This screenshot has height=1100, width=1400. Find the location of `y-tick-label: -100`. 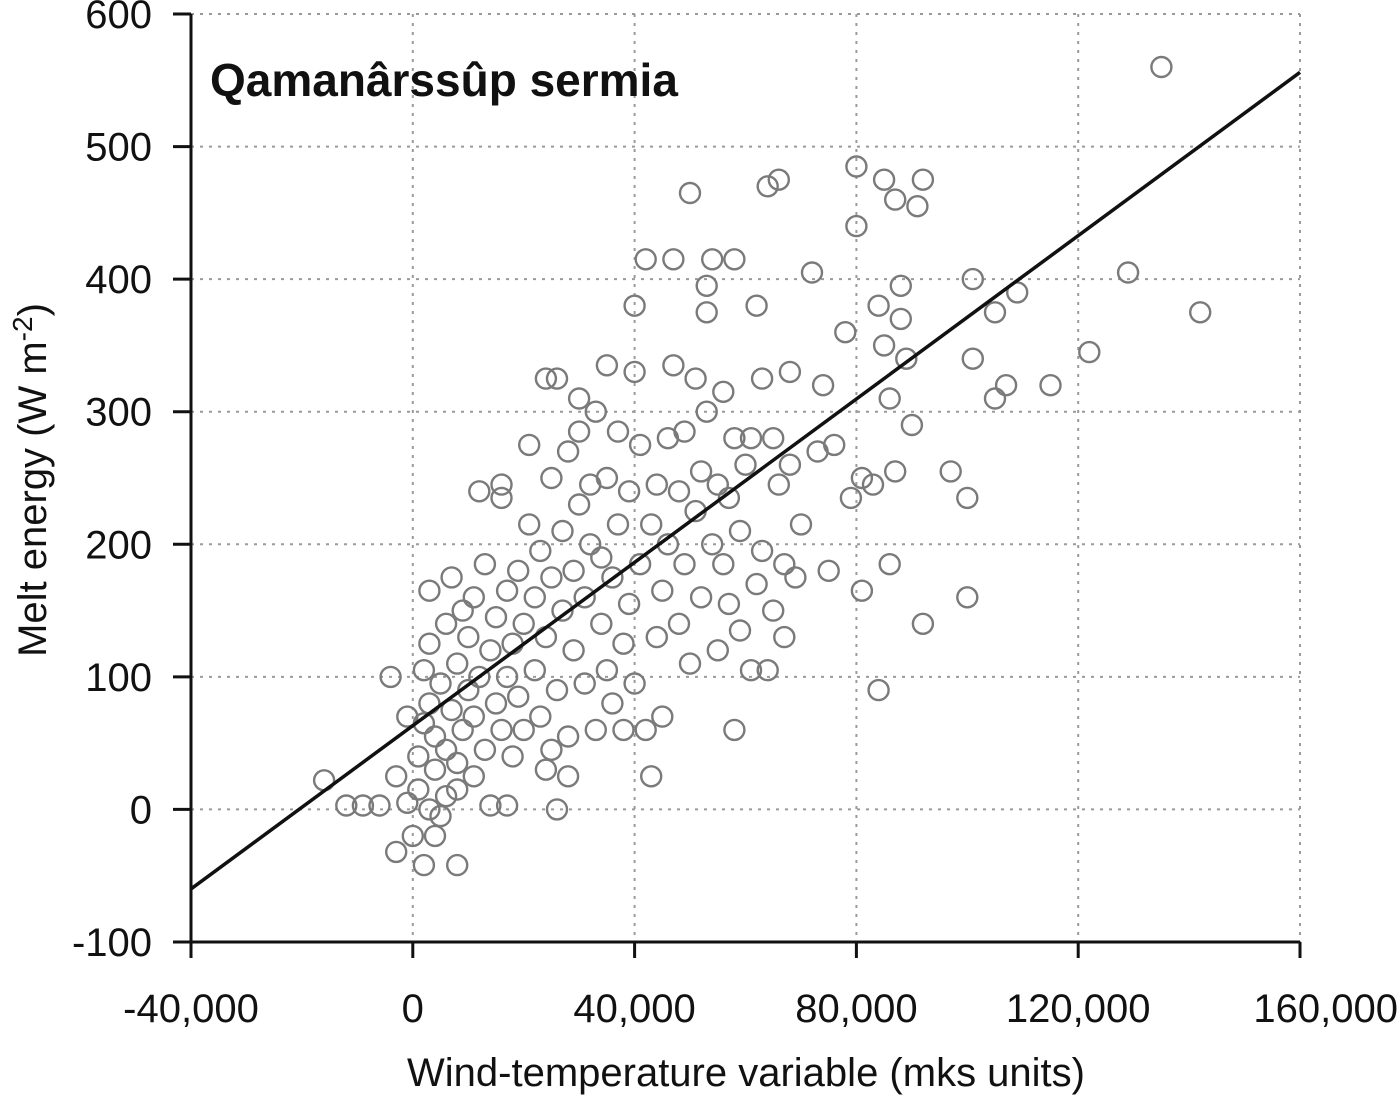

y-tick-label: -100 is located at coordinates (112, 943).